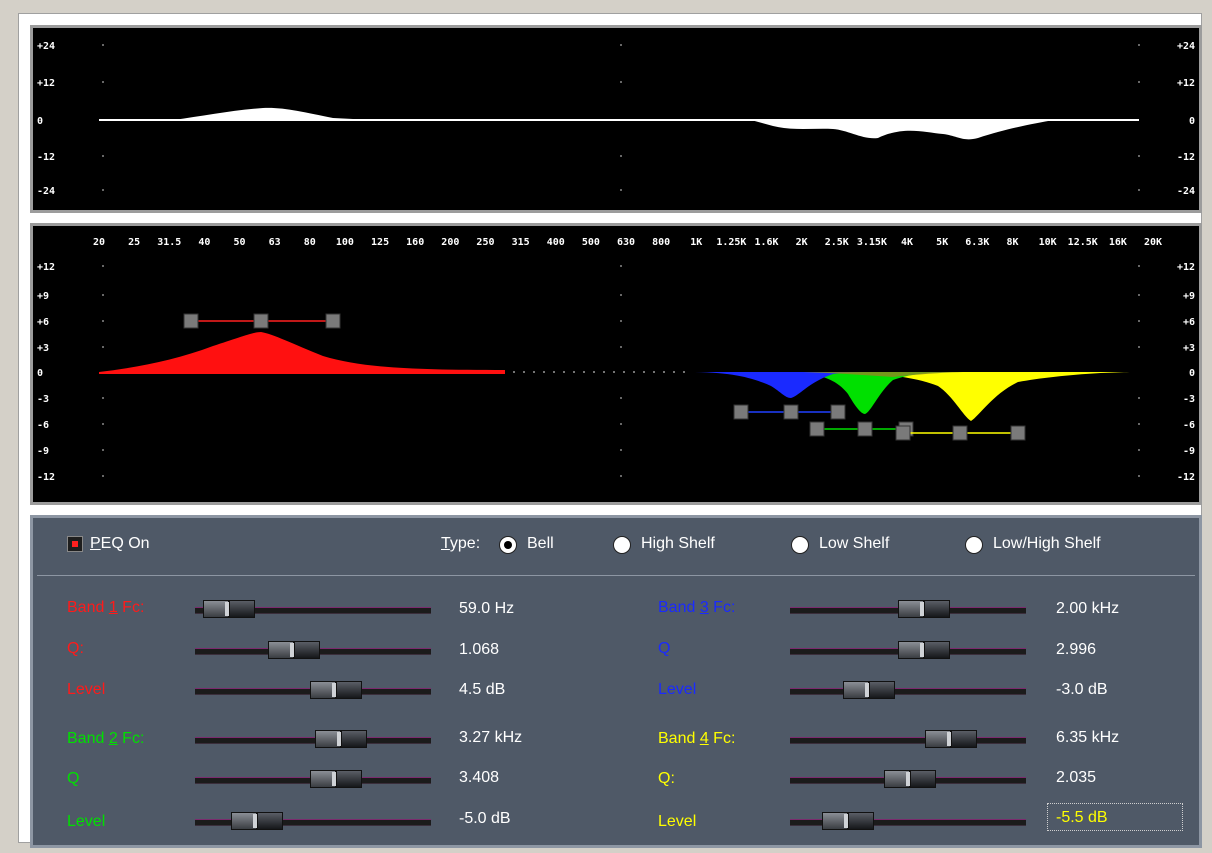  What do you see at coordinates (46, 477) in the screenshot?
I see `mid-left-scale-label-8: -12` at bounding box center [46, 477].